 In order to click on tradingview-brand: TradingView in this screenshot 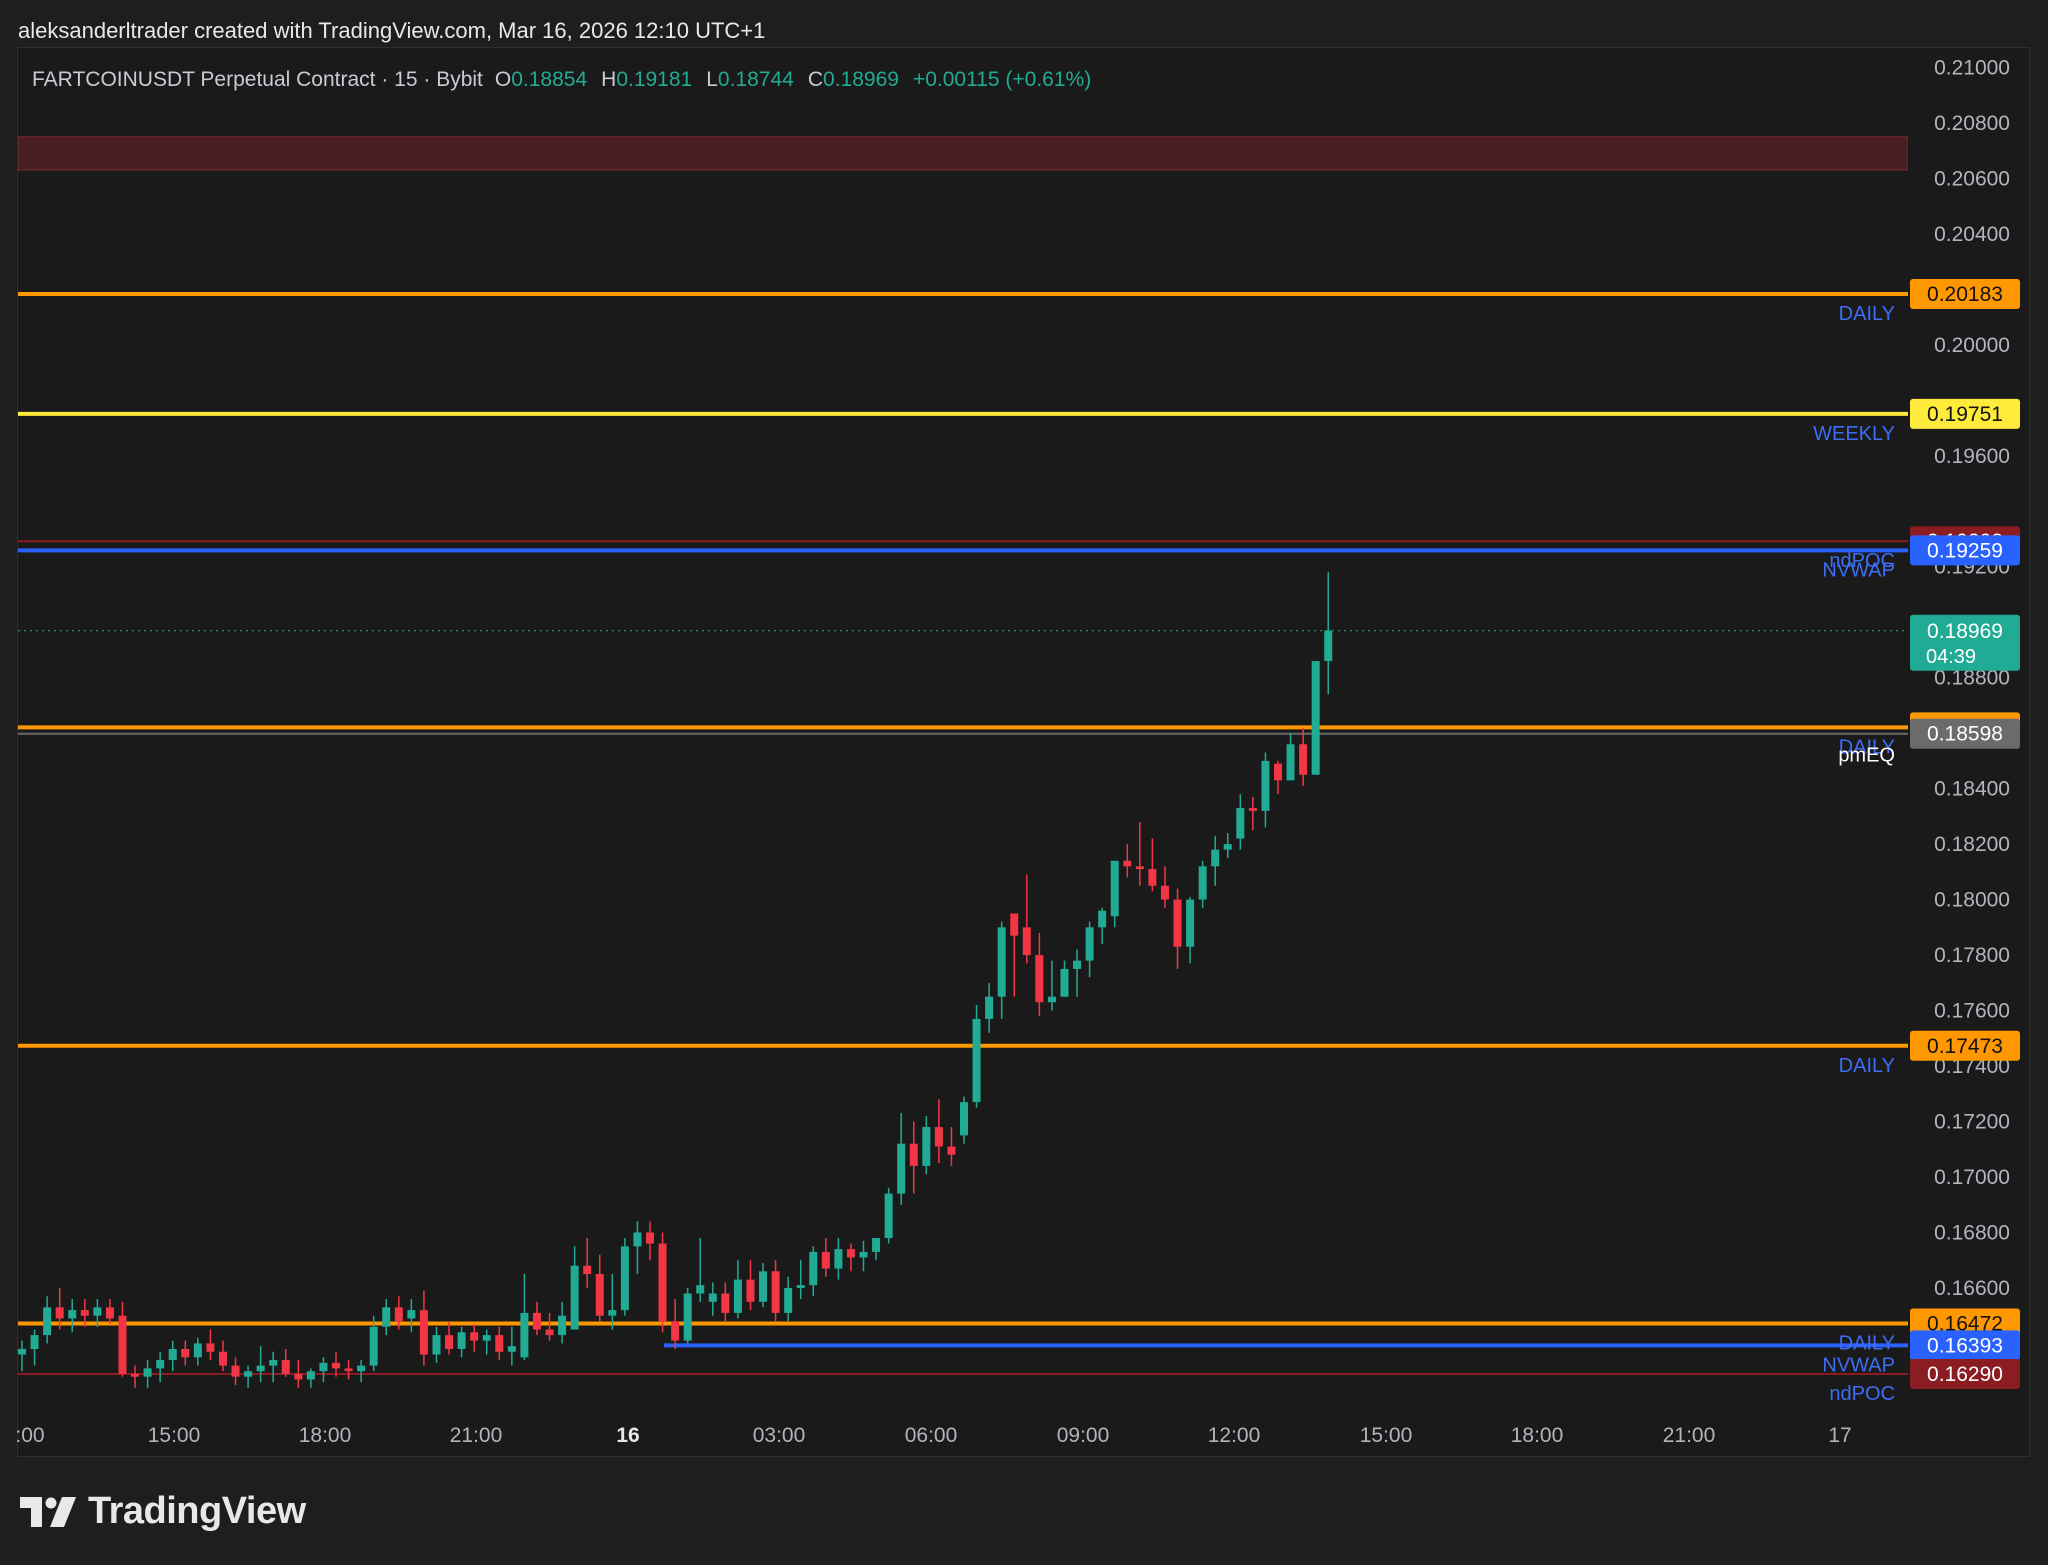, I will do `click(163, 1511)`.